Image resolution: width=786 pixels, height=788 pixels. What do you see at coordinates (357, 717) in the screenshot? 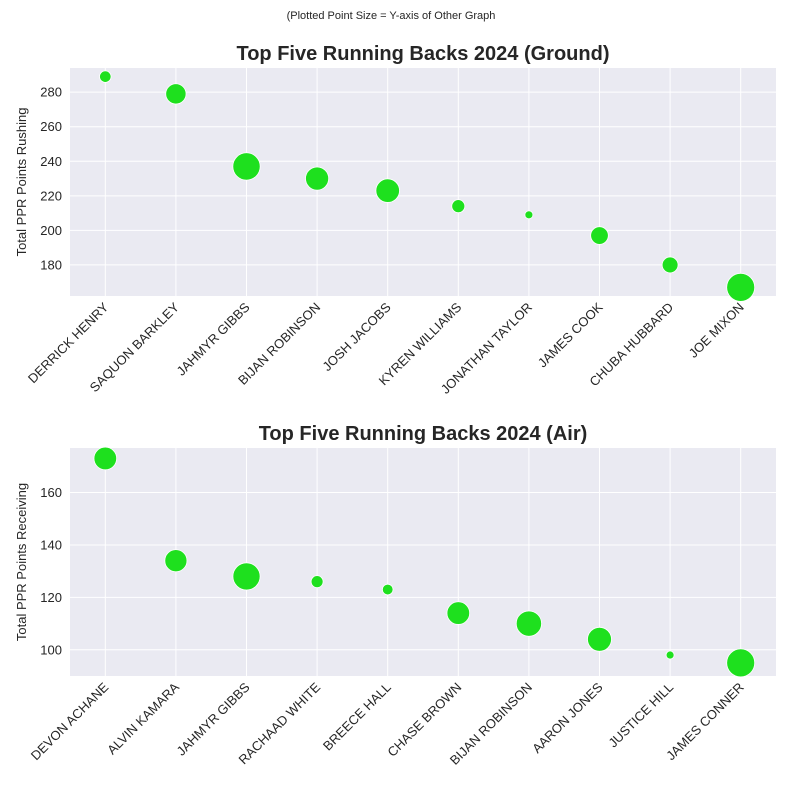
I see `x-tick-label: BREECE HALL` at bounding box center [357, 717].